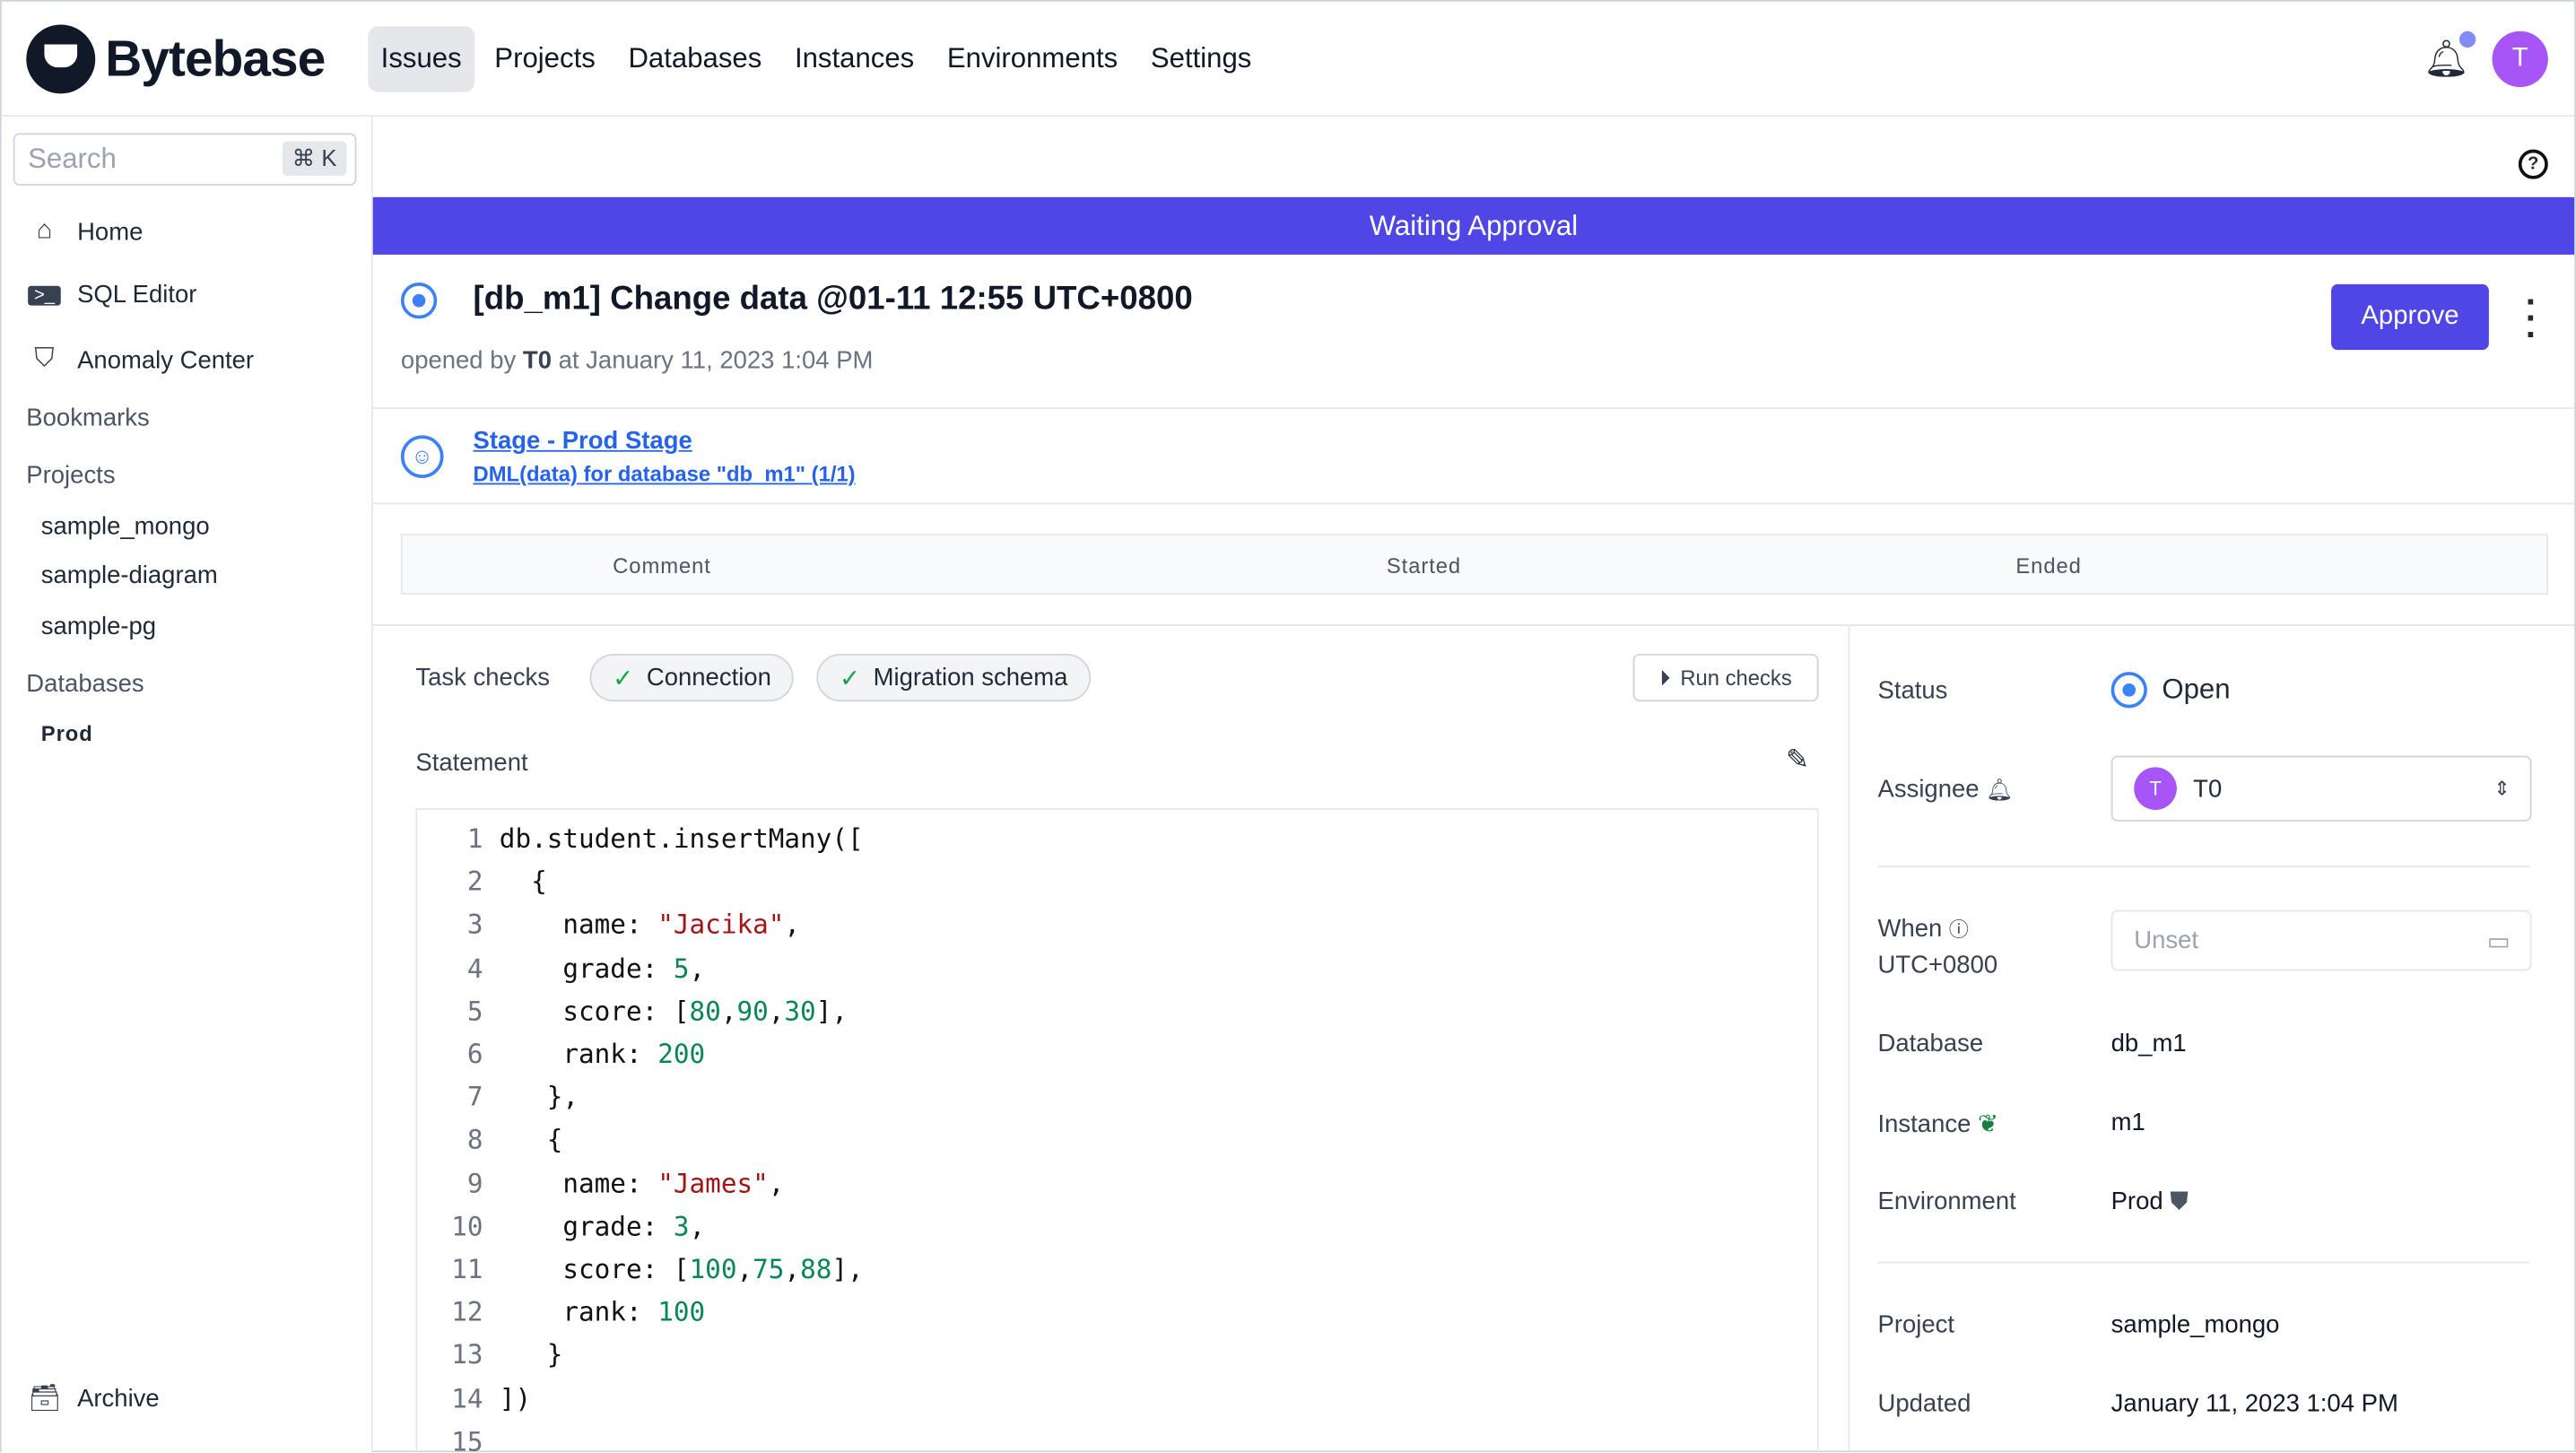 This screenshot has width=2576, height=1453. What do you see at coordinates (98, 627) in the screenshot?
I see `sidebar-project: sample-pg` at bounding box center [98, 627].